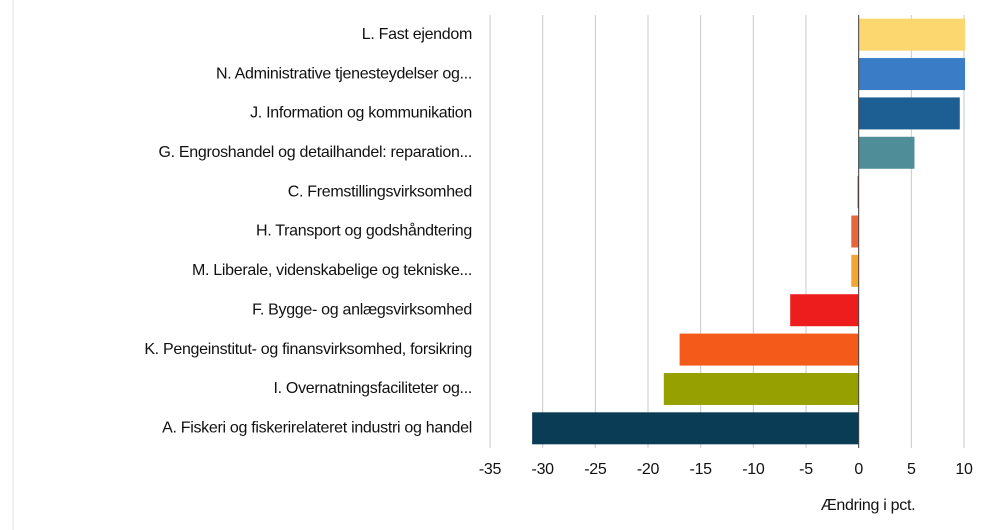  I want to click on x-tick-label: -25, so click(595, 469).